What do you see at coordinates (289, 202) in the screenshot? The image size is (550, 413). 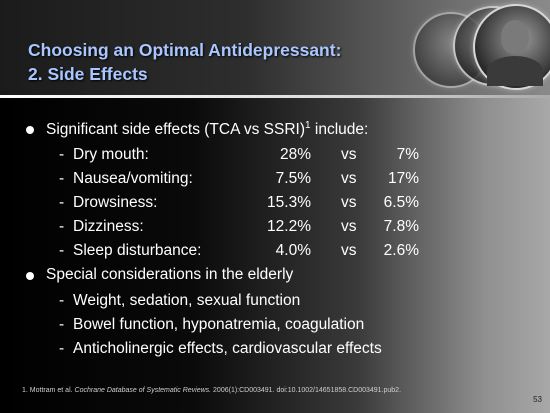 I see `tca-value: 15.3%` at bounding box center [289, 202].